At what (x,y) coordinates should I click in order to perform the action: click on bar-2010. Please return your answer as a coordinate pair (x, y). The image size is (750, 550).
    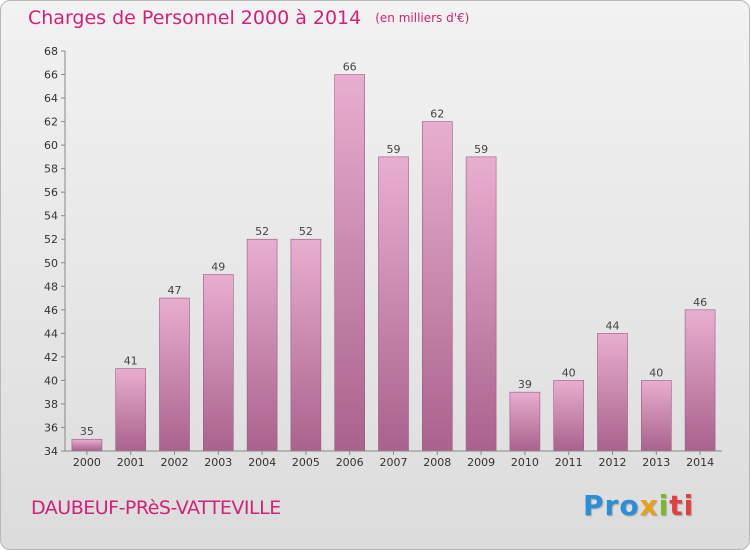
    Looking at the image, I should click on (525, 421).